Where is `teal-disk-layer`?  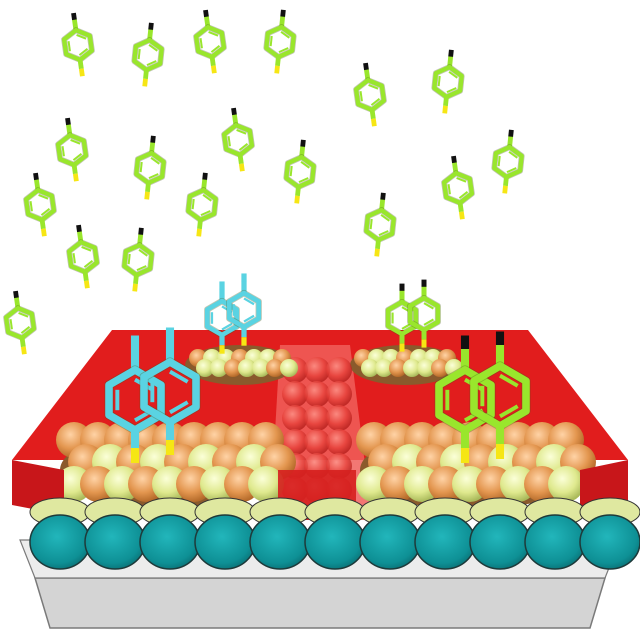 teal-disk-layer is located at coordinates (334, 533).